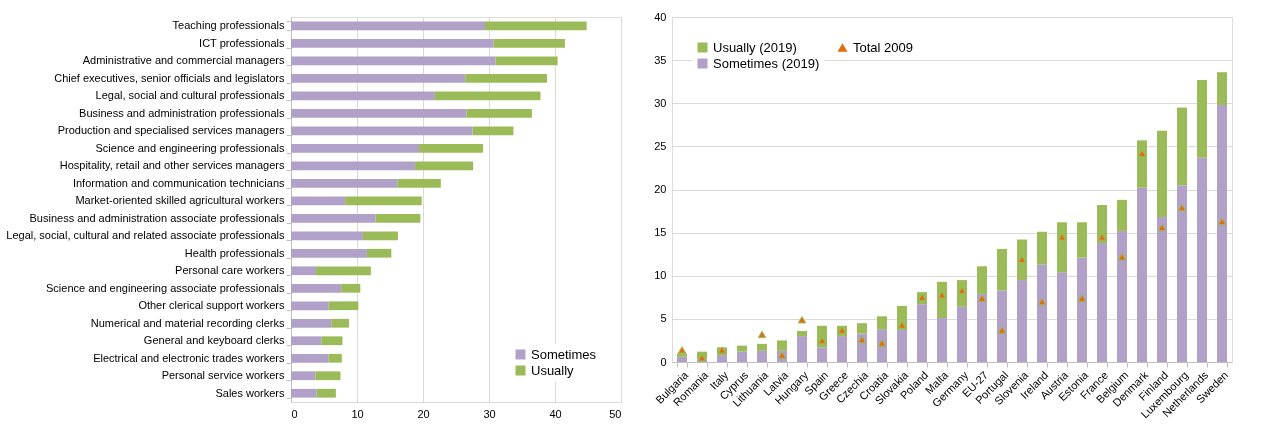 The image size is (1272, 430). What do you see at coordinates (234, 252) in the screenshot?
I see `y-tick-label: Health professionals` at bounding box center [234, 252].